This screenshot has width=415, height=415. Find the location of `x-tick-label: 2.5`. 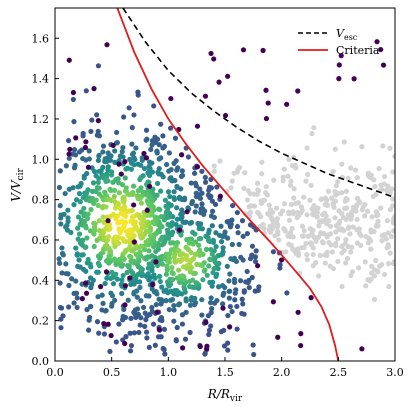

x-tick-label: 2.5 is located at coordinates (339, 372).